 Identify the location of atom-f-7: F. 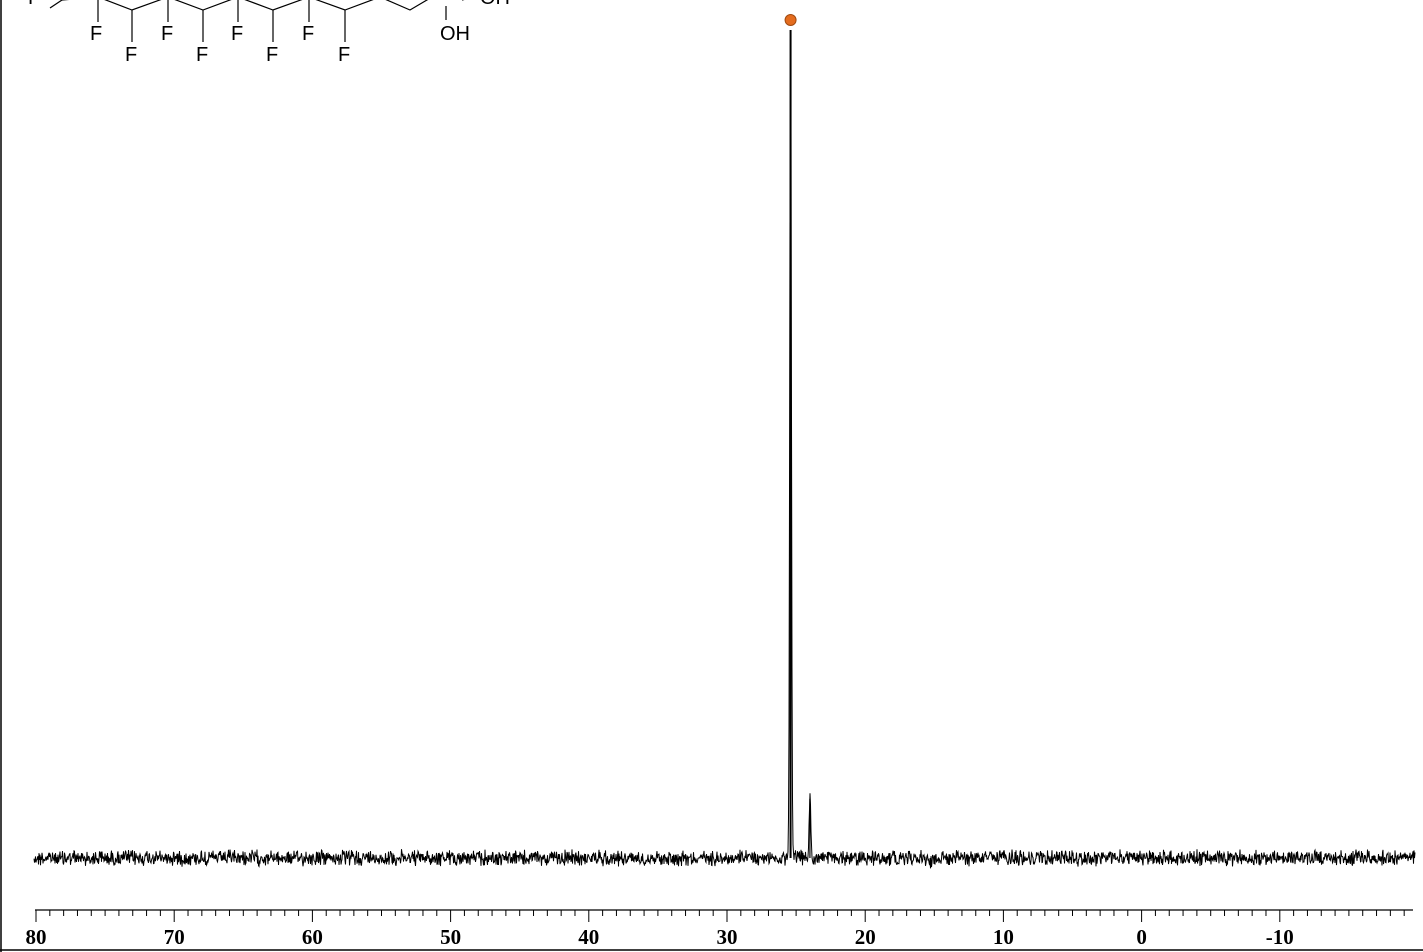
(308, 34).